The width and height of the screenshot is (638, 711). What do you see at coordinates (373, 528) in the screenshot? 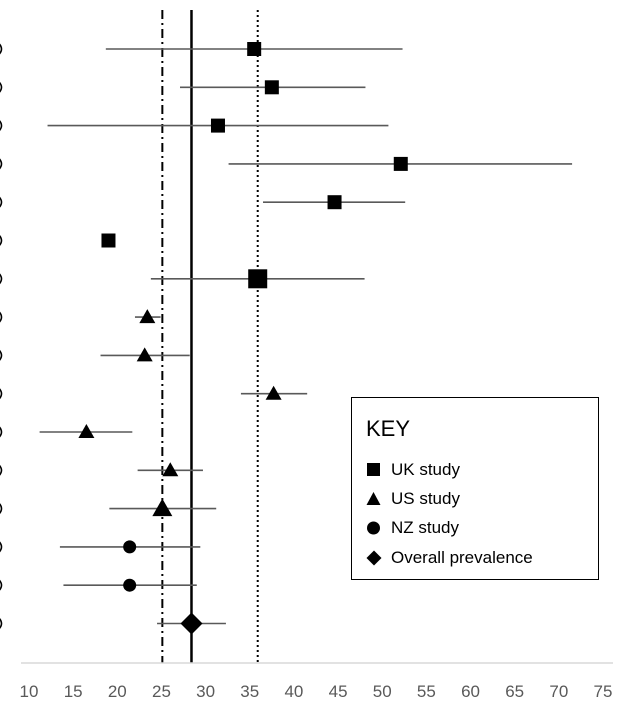
I see `circle-marker-icon` at bounding box center [373, 528].